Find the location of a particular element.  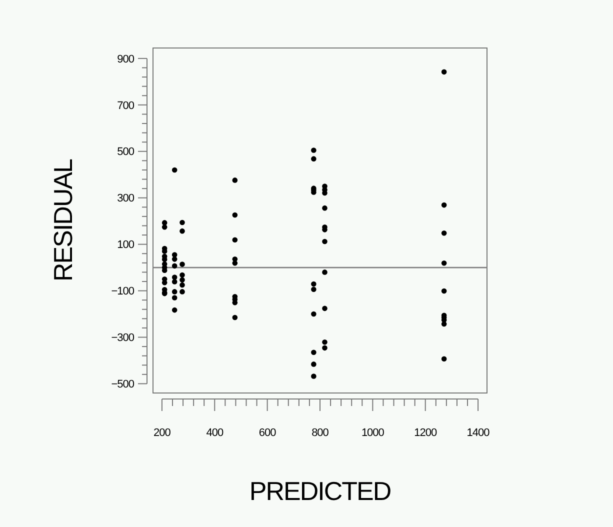

y-tick-label: 300 is located at coordinates (125, 198).